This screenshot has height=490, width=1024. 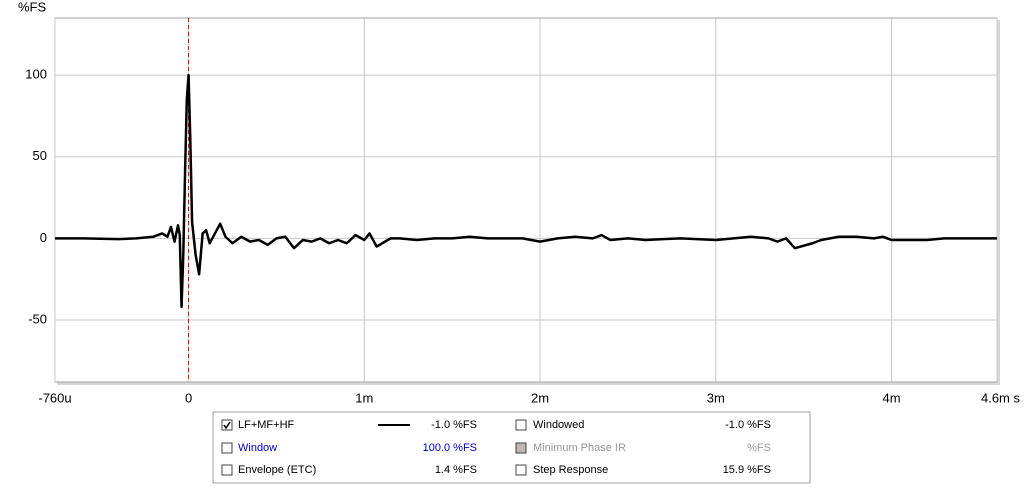 I want to click on legend-reading: 15.9 %FS, so click(x=747, y=470).